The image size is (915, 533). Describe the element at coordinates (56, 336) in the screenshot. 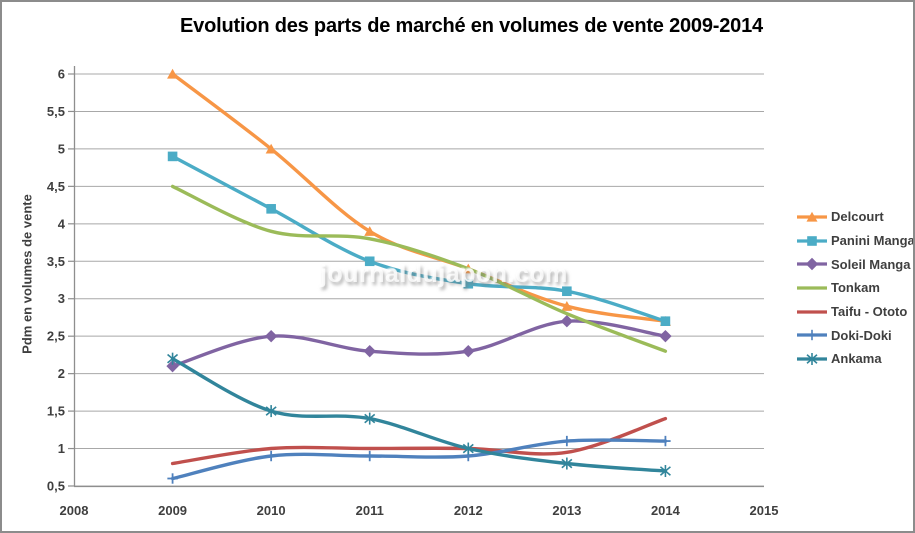

I see `y-tick-label: 2,5` at that location.